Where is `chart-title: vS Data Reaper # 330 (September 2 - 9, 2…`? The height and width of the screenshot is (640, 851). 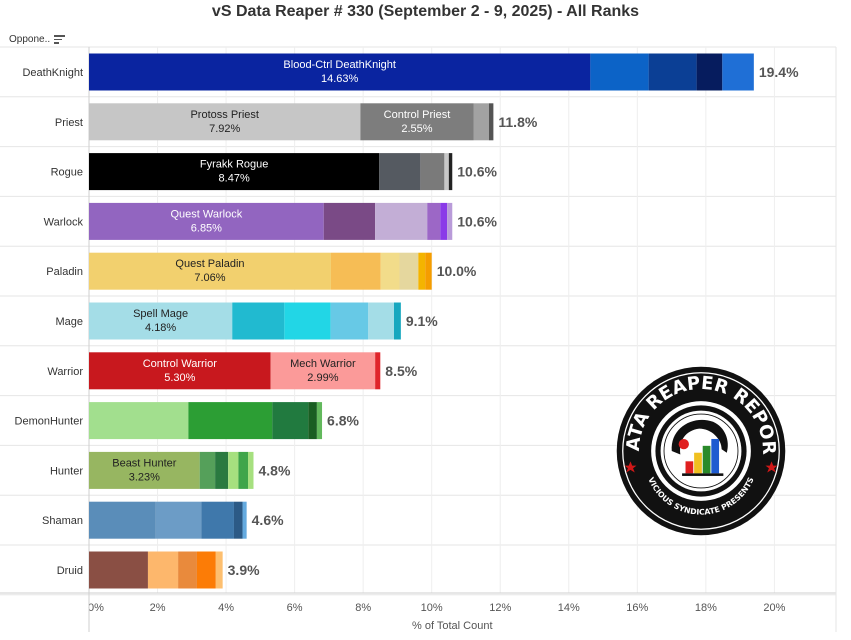 chart-title: vS Data Reaper # 330 (September 2 - 9, 2… is located at coordinates (425, 11).